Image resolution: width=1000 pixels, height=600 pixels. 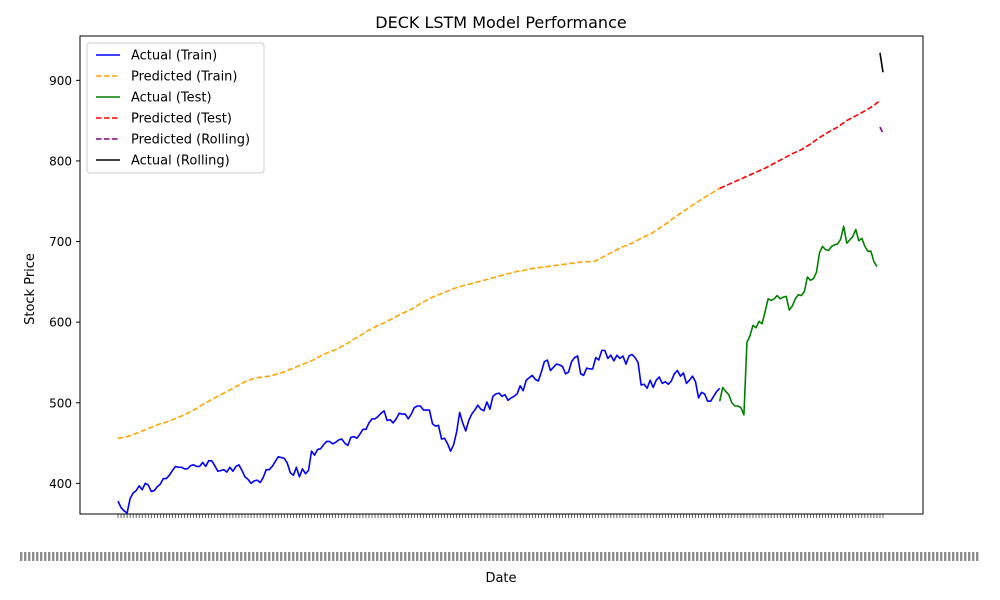 I want to click on legend-label: Actual (Rolling), so click(x=180, y=161).